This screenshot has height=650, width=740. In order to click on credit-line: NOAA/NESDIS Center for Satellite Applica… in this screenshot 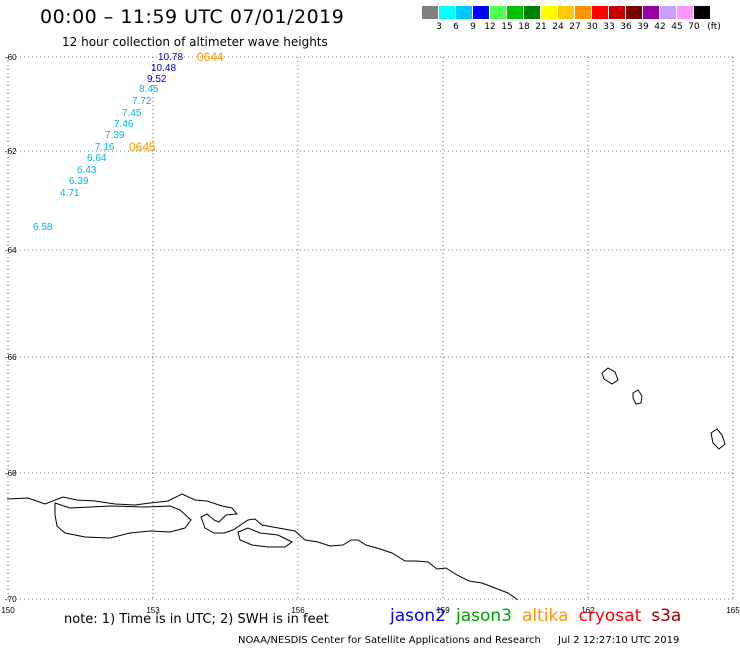, I will do `click(465, 640)`.